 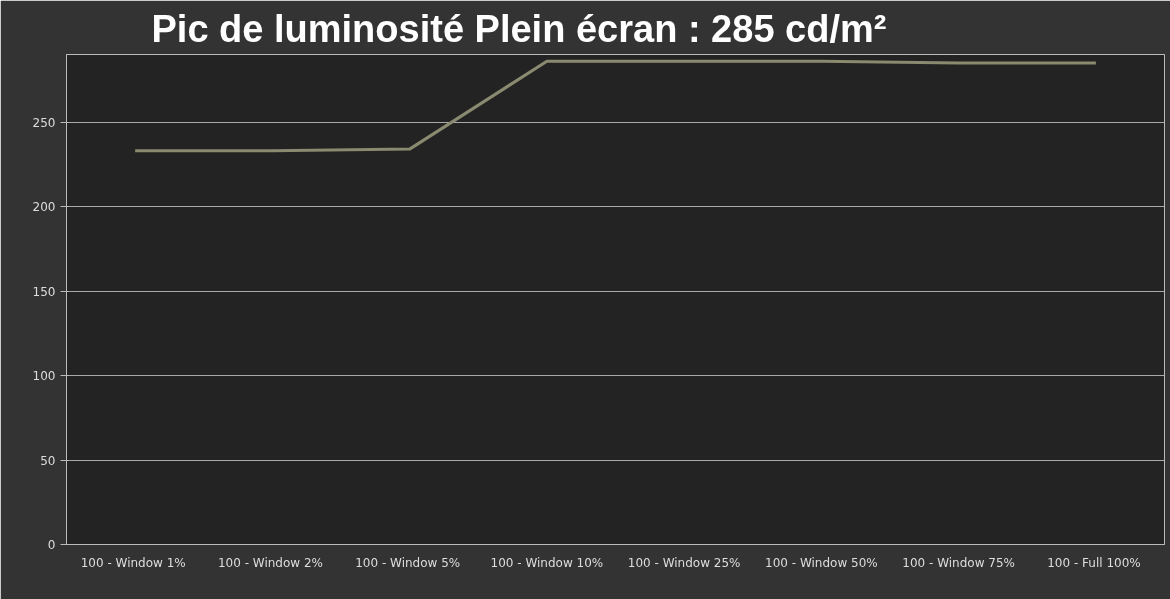 What do you see at coordinates (44, 122) in the screenshot?
I see `y-tick-label: 250` at bounding box center [44, 122].